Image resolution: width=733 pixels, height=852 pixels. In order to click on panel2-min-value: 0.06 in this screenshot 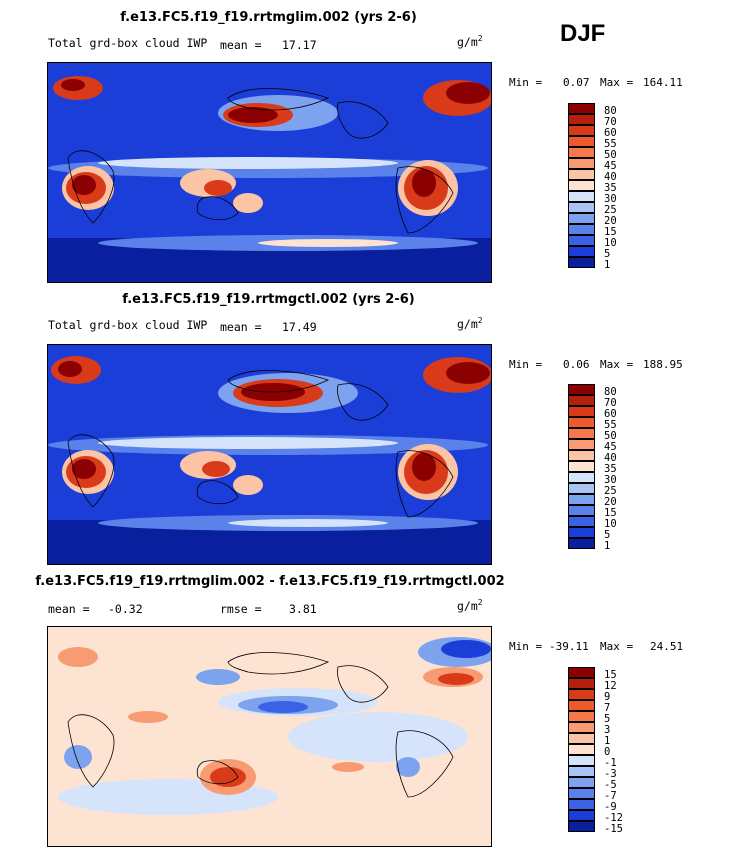, I will do `click(576, 364)`.